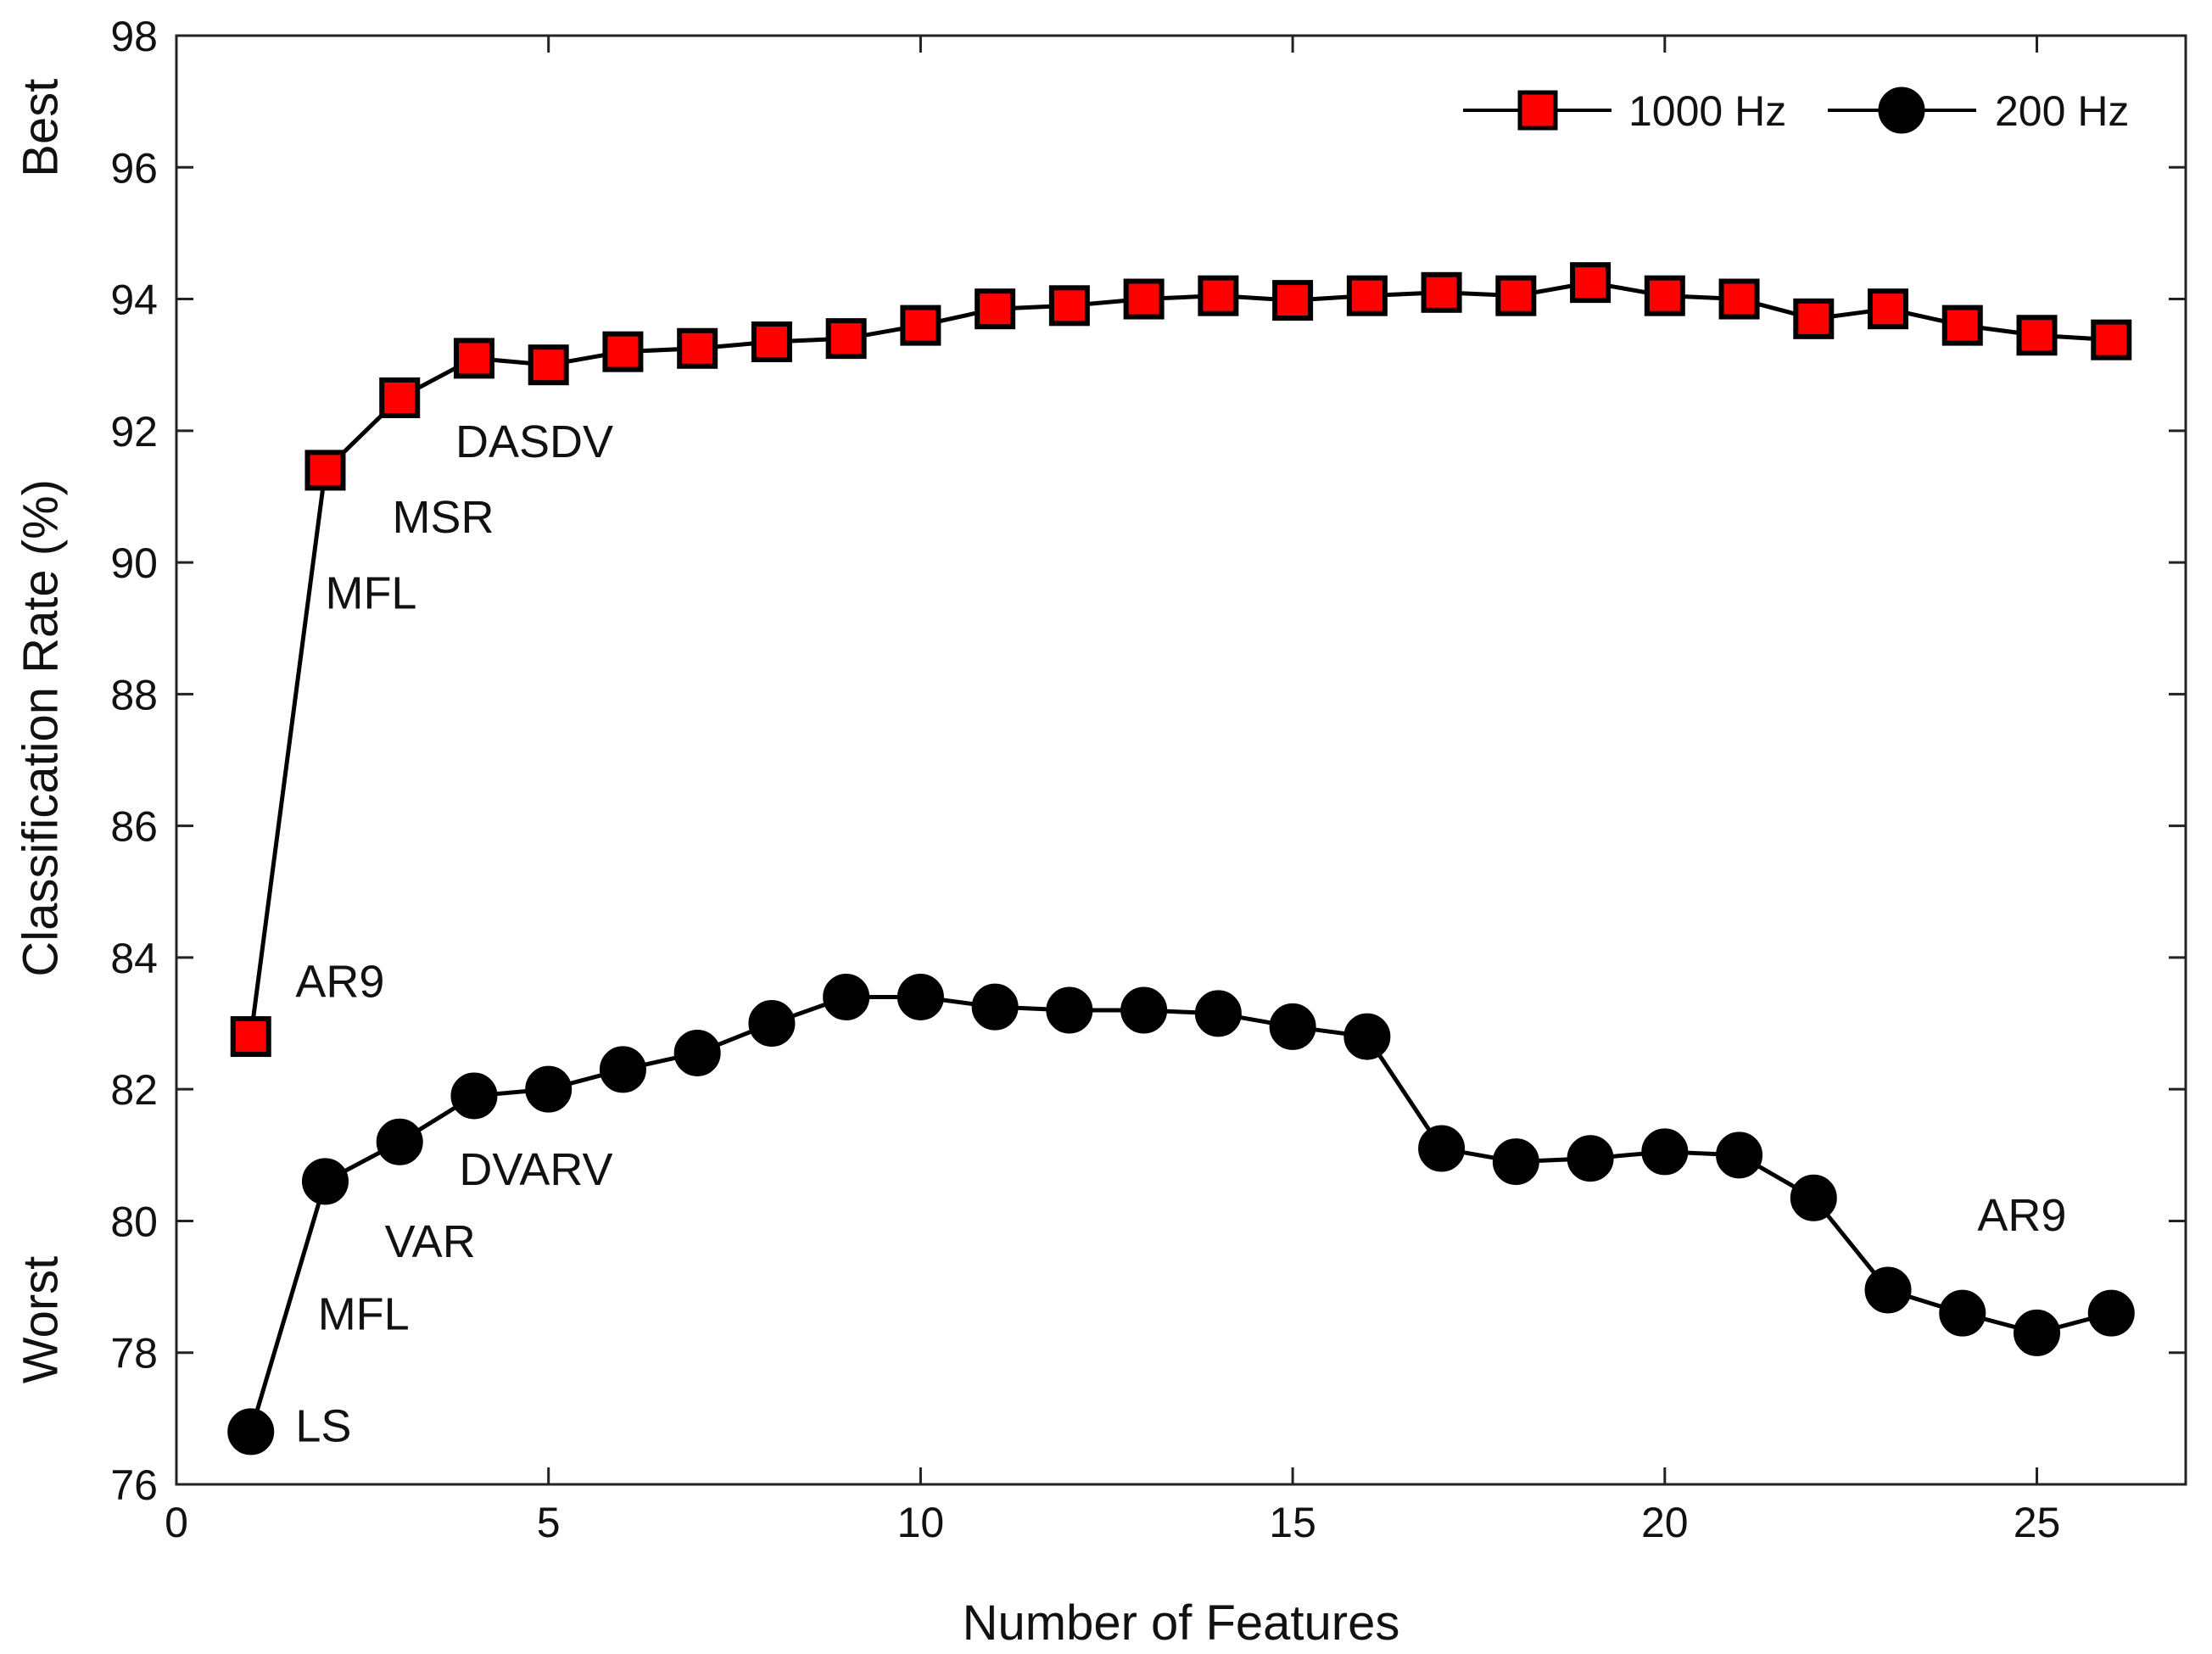  What do you see at coordinates (134, 300) in the screenshot?
I see `y-tick-label: 94` at bounding box center [134, 300].